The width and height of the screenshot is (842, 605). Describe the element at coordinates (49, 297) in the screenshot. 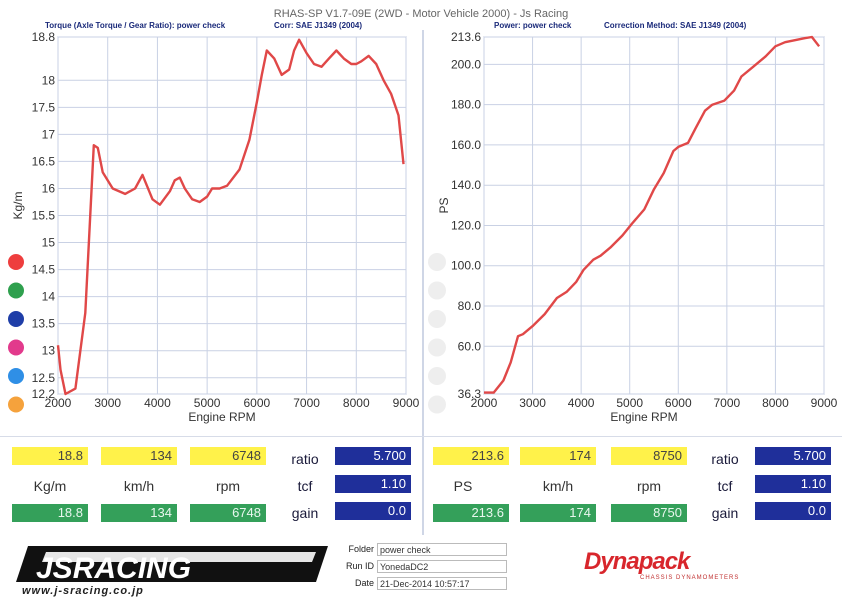

I see `y-tick-label: 14` at that location.